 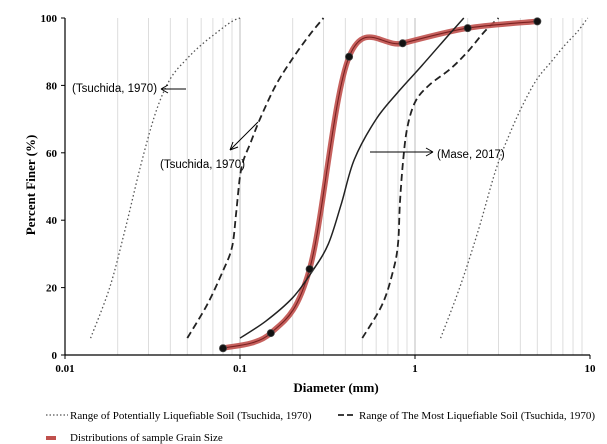 I want to click on x-tick-label: 0.1, so click(x=240, y=369).